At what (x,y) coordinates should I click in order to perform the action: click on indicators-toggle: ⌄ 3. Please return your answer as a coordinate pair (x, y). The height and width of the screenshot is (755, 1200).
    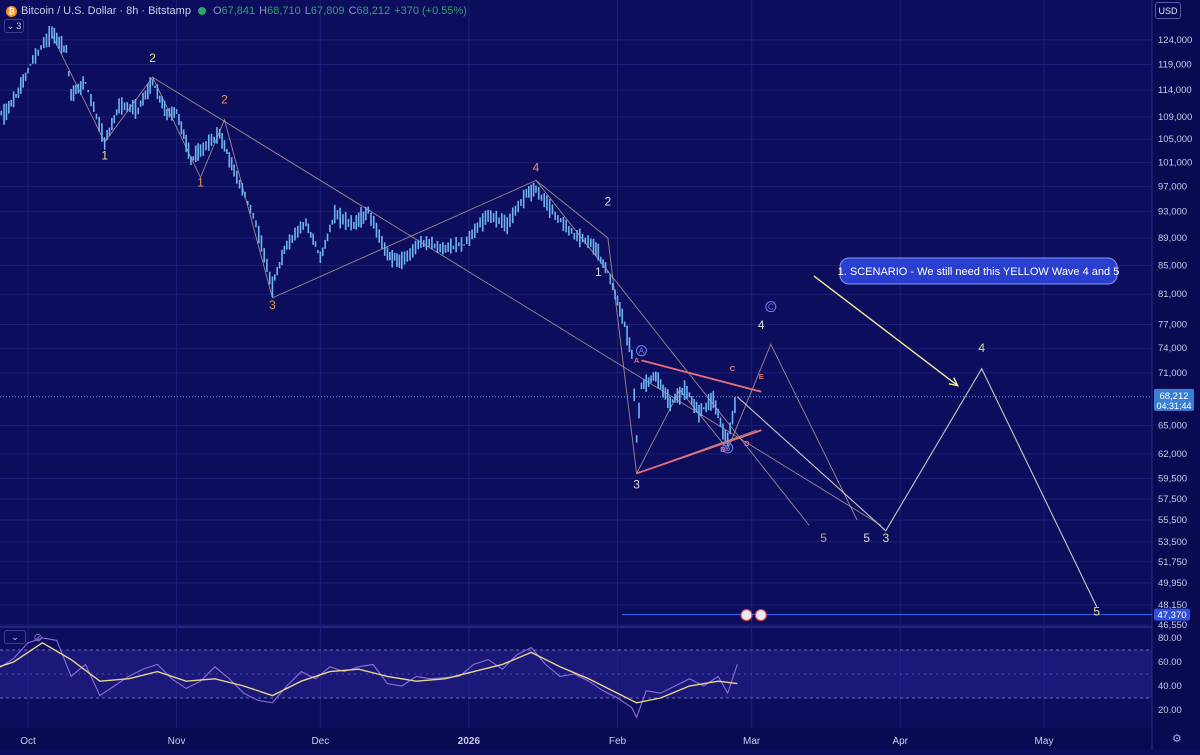
    Looking at the image, I should click on (14, 26).